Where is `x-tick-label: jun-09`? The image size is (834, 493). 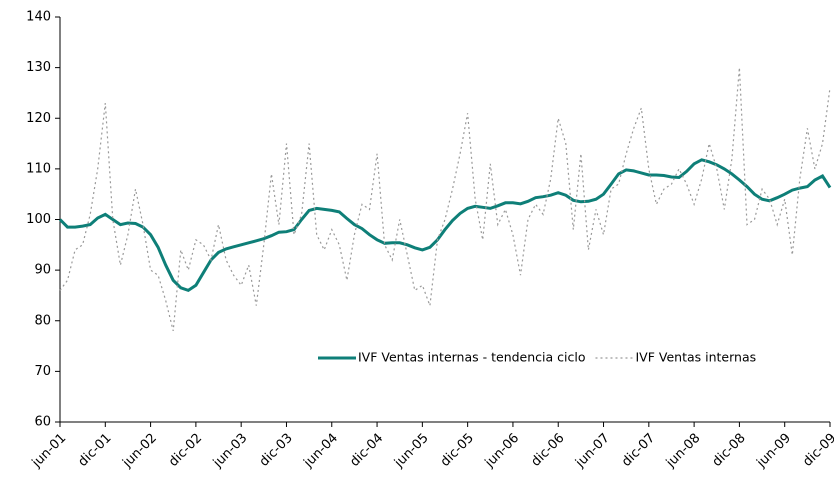
x-tick-label: jun-09 is located at coordinates (773, 451).